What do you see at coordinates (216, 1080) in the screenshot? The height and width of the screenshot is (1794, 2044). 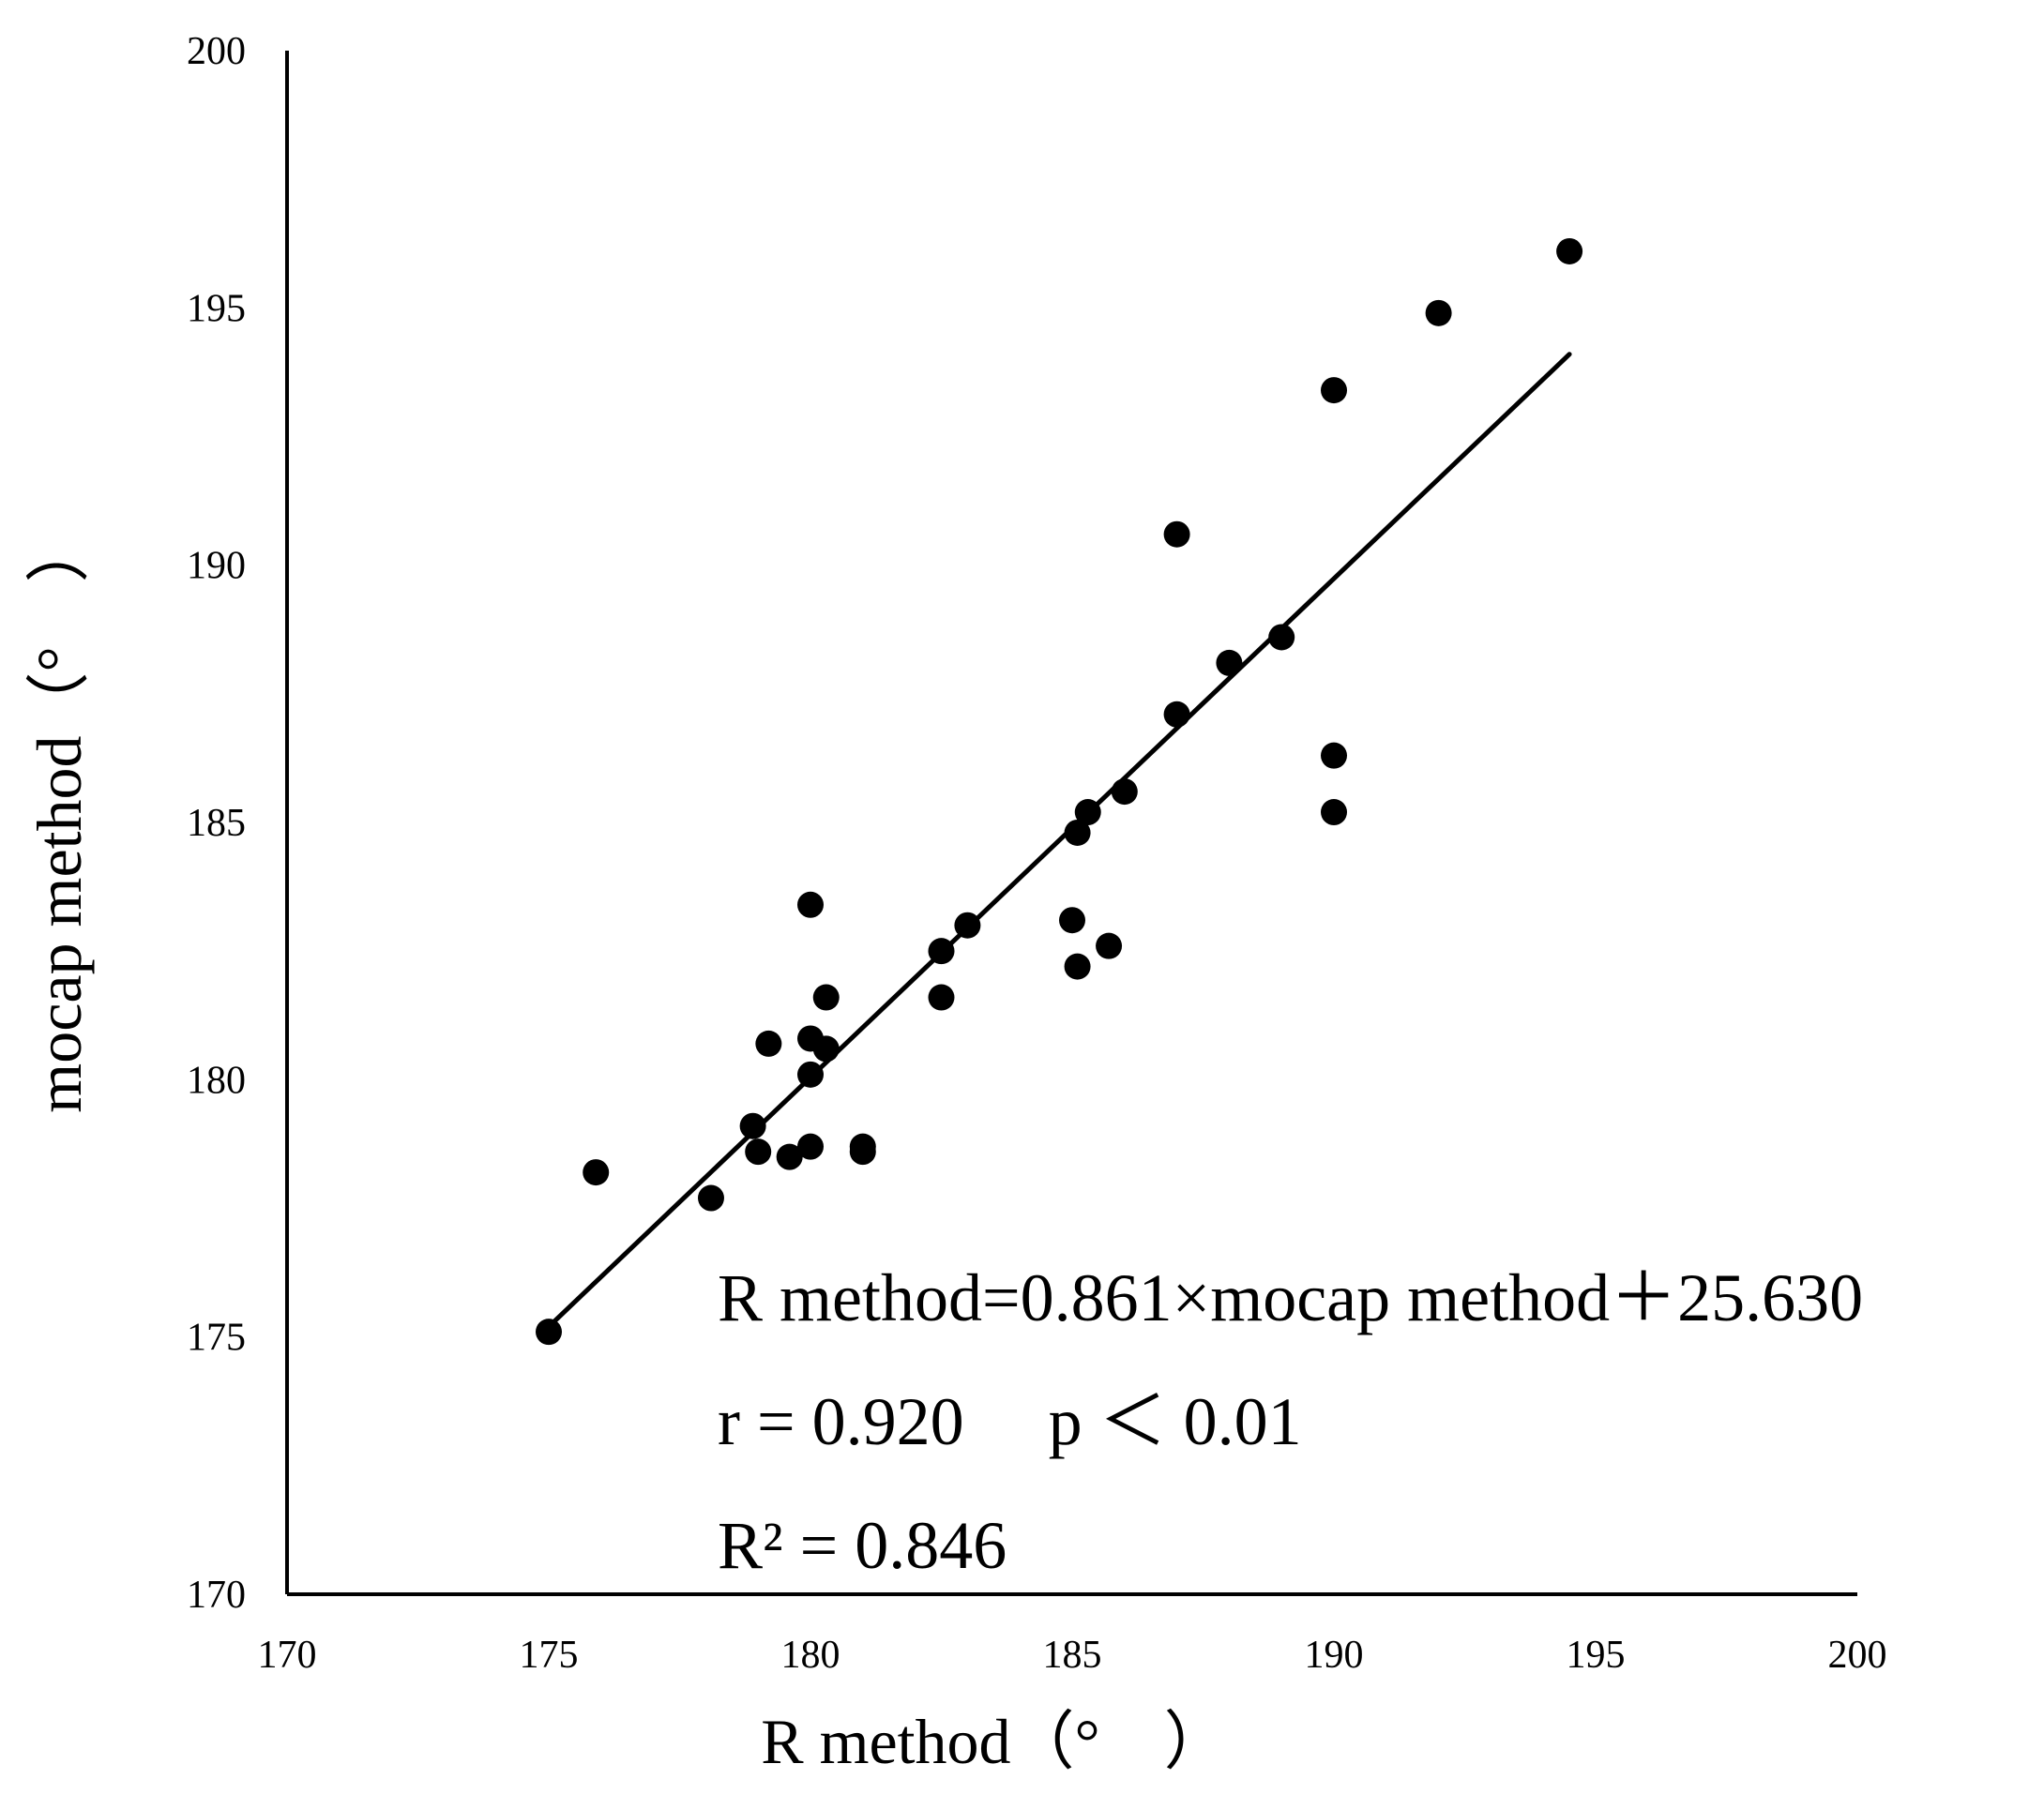 I see `y-tick-label: 180` at bounding box center [216, 1080].